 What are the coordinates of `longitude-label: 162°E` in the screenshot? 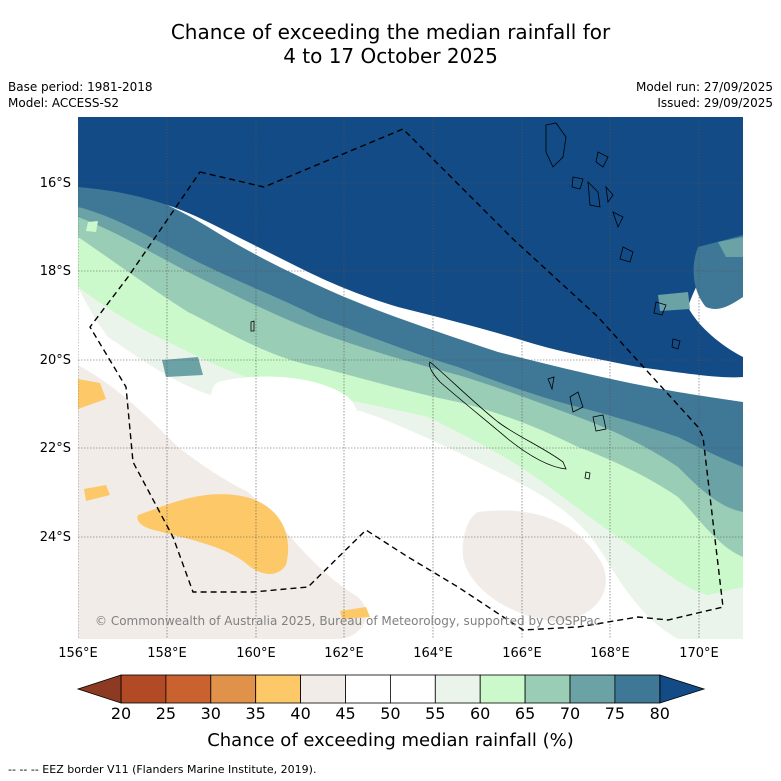 It's located at (344, 653).